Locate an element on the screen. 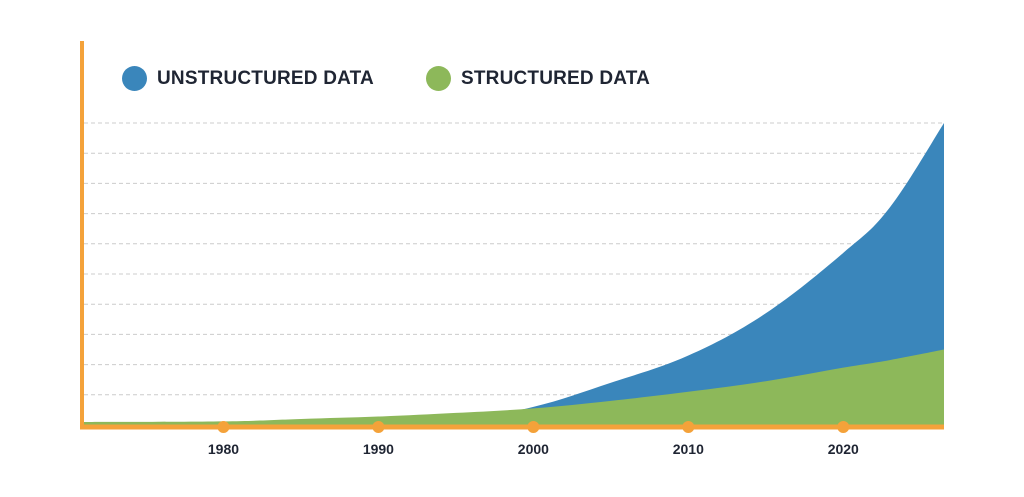 The height and width of the screenshot is (497, 1024). x-tick-label: 1980 is located at coordinates (223, 449).